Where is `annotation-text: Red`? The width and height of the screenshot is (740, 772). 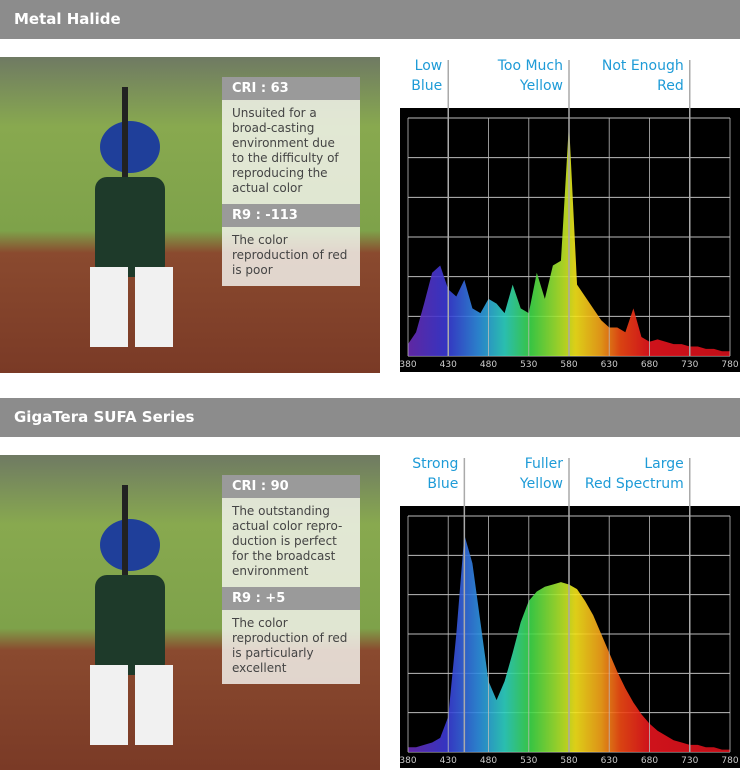
annotation-text: Red is located at coordinates (670, 86).